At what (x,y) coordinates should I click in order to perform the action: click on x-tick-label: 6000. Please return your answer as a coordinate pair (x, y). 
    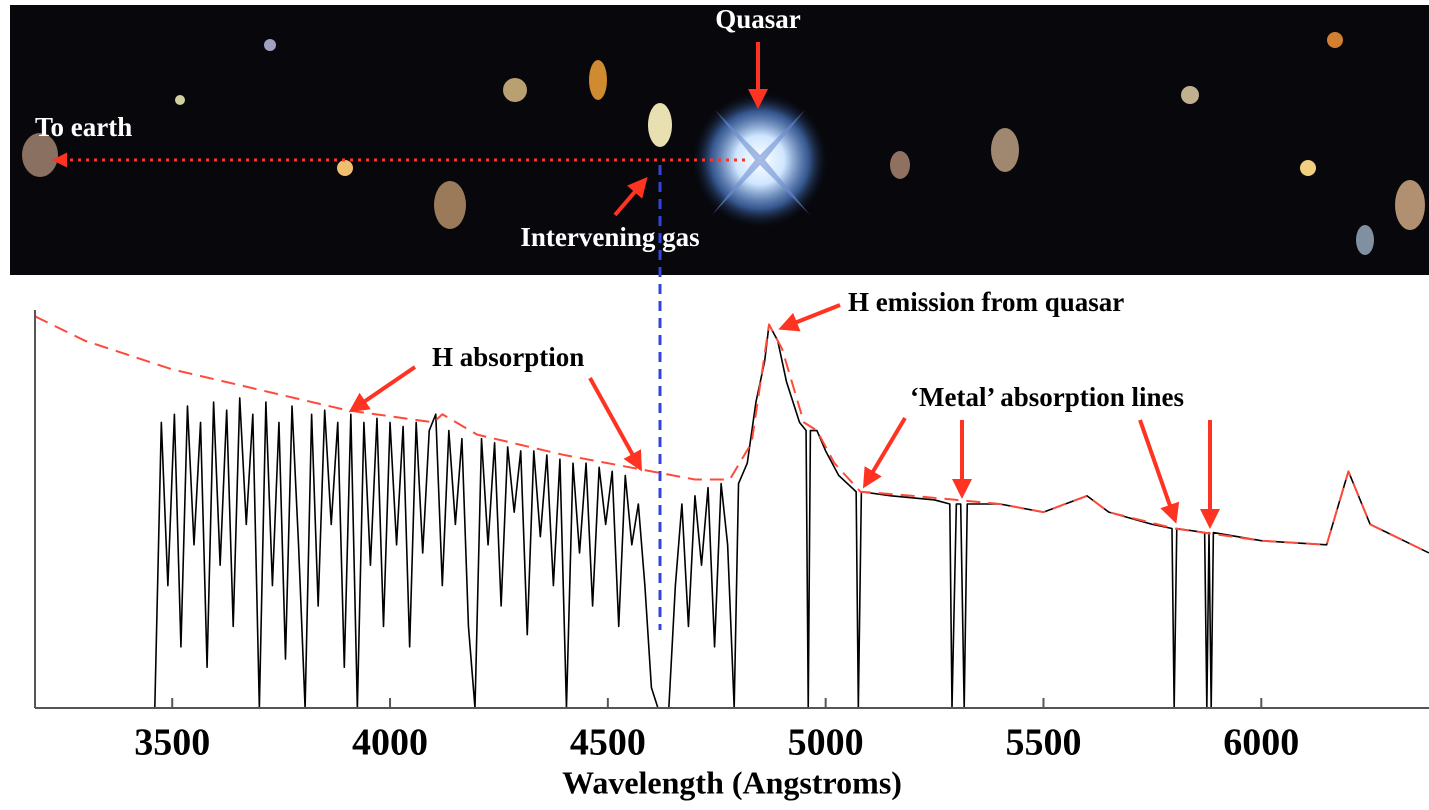
    Looking at the image, I should click on (1261, 743).